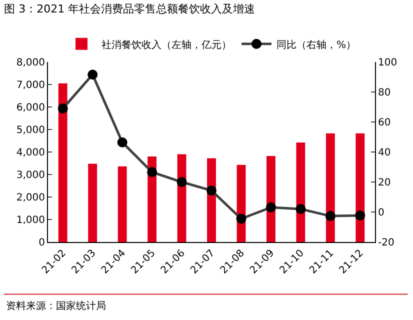 The width and height of the screenshot is (413, 320). I want to click on y-tick-label: 2,000, so click(30, 198).